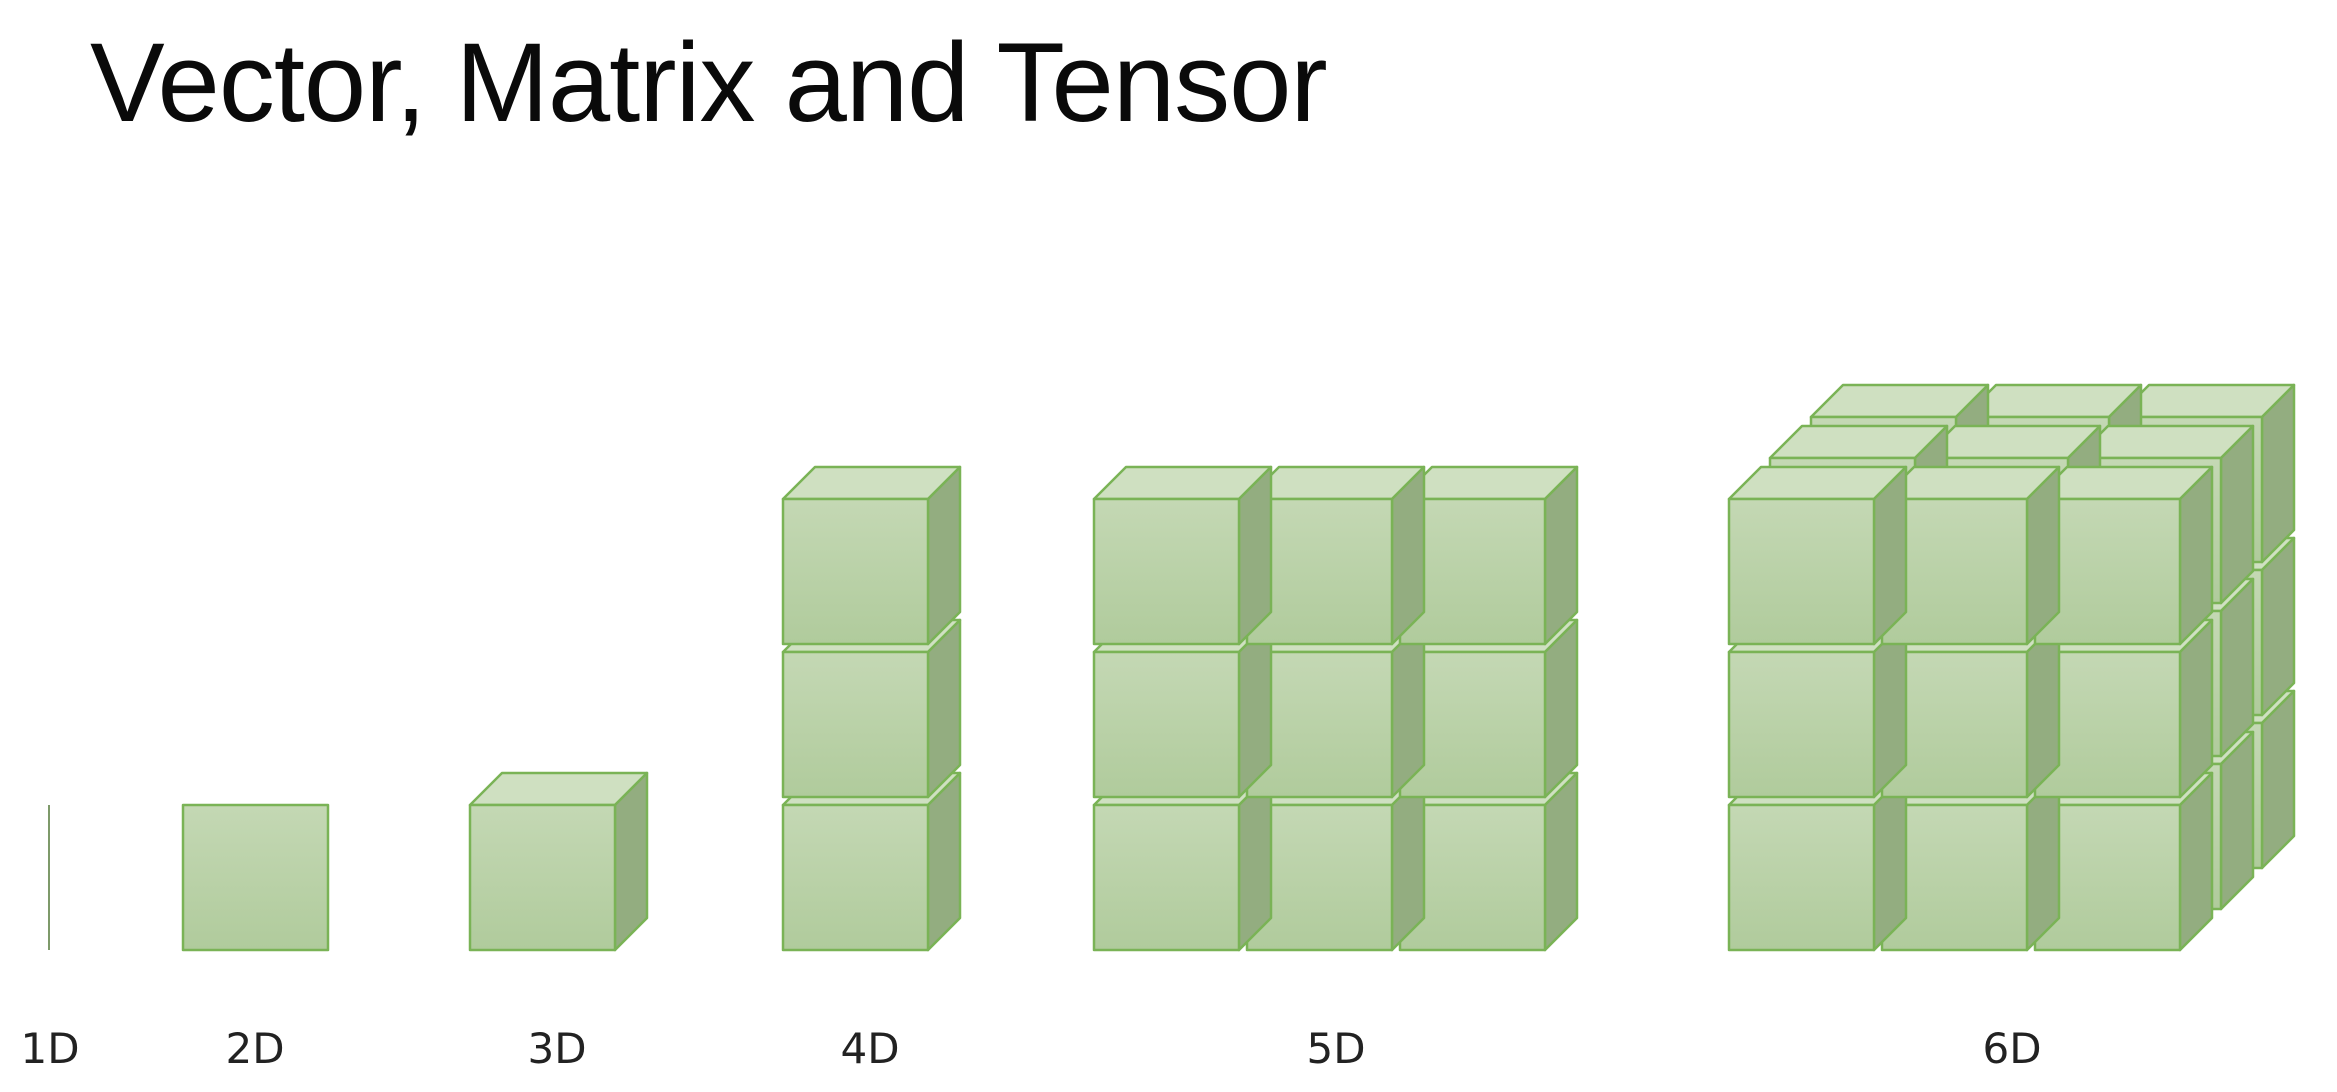 The width and height of the screenshot is (2337, 1092). Describe the element at coordinates (1030, 1048) in the screenshot. I see `dimension-labels: 1D 2D 3D 4D 5D 6D` at that location.